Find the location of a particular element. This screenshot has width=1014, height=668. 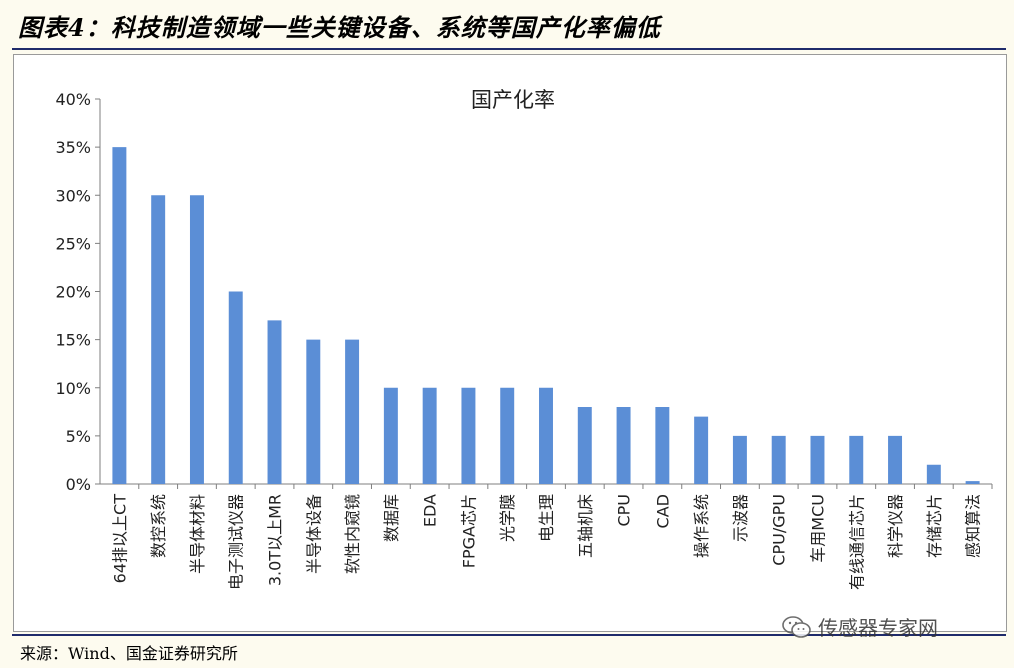

x-tick-label: 操作系统 is located at coordinates (701, 526).